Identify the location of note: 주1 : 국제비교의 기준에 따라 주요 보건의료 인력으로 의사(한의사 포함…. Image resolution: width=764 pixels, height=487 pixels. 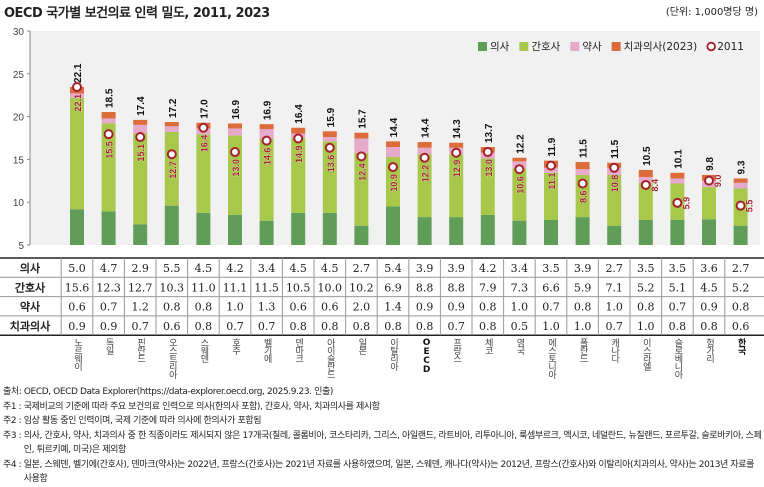
(383, 407).